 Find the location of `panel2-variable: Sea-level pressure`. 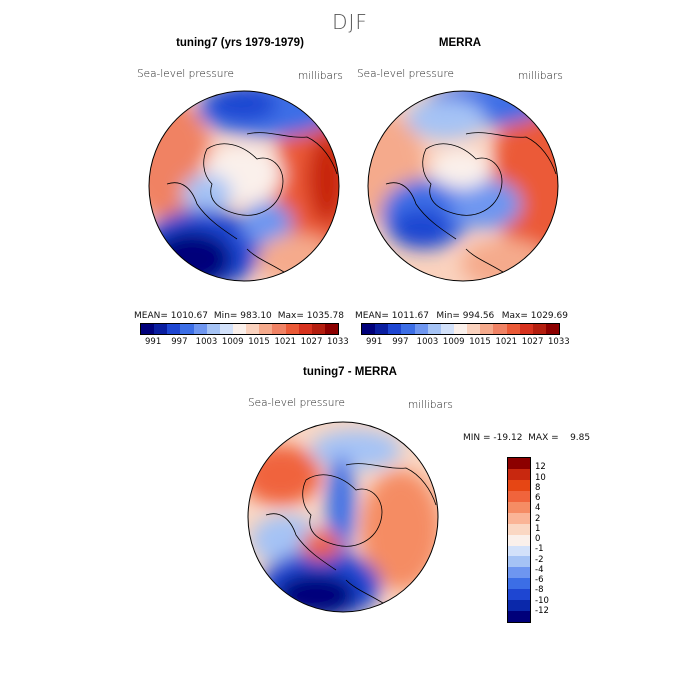

panel2-variable: Sea-level pressure is located at coordinates (406, 74).